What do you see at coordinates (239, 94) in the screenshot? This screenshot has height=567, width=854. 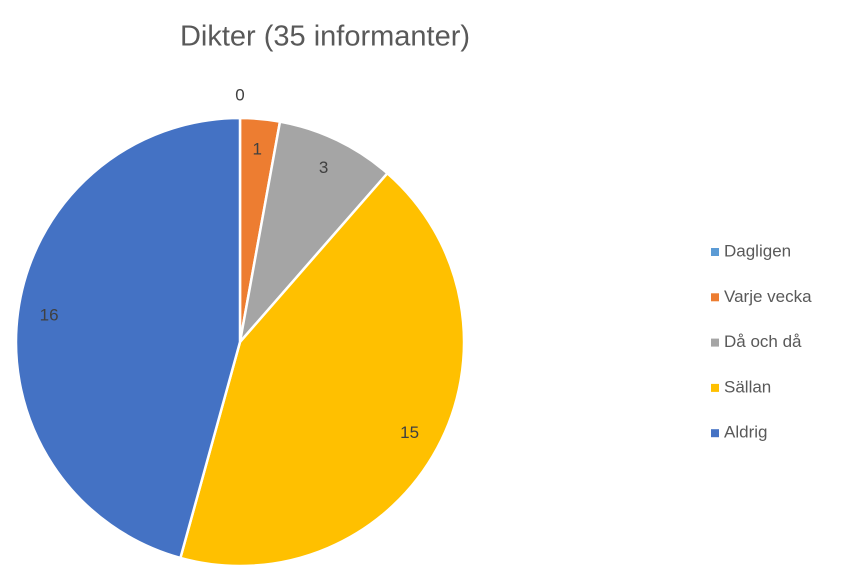 I see `data-label: 0` at bounding box center [239, 94].